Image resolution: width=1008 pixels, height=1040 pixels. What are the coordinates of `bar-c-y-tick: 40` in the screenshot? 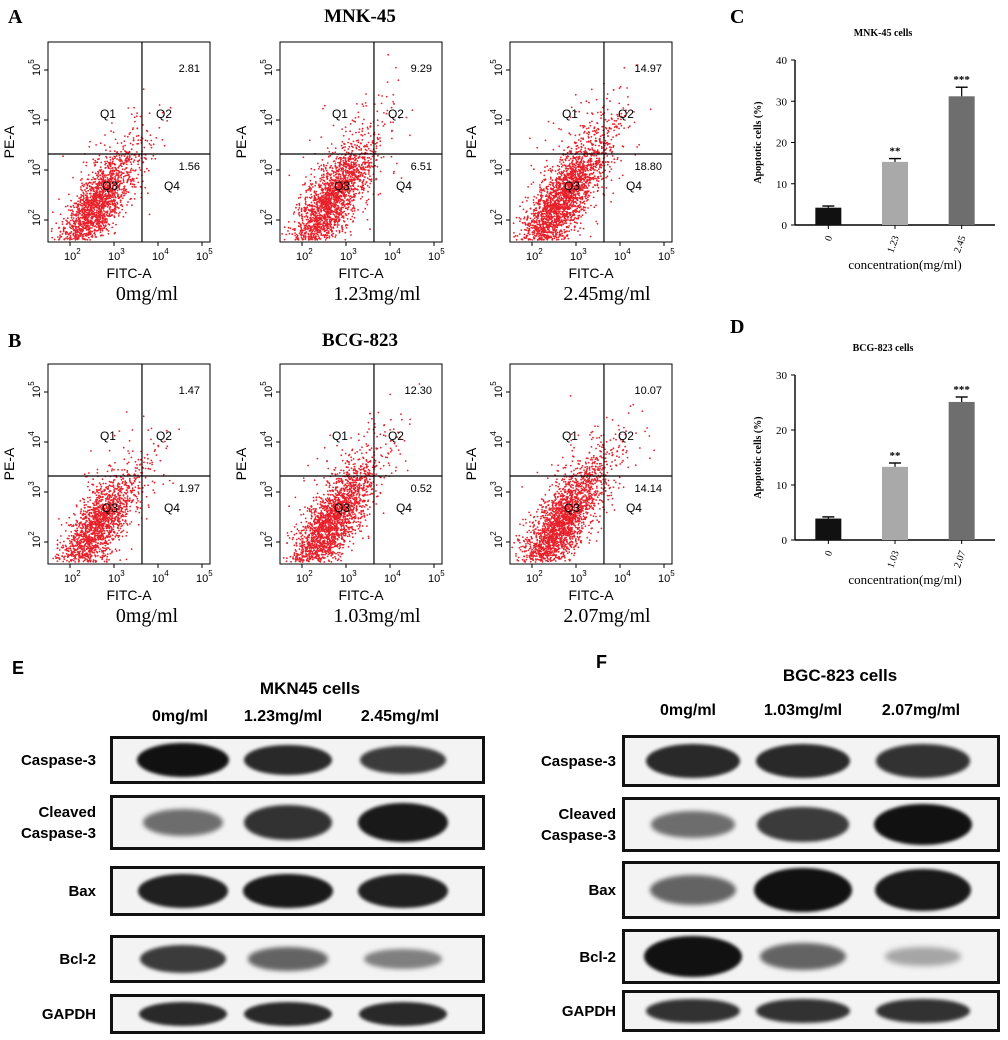 It's located at (782, 61).